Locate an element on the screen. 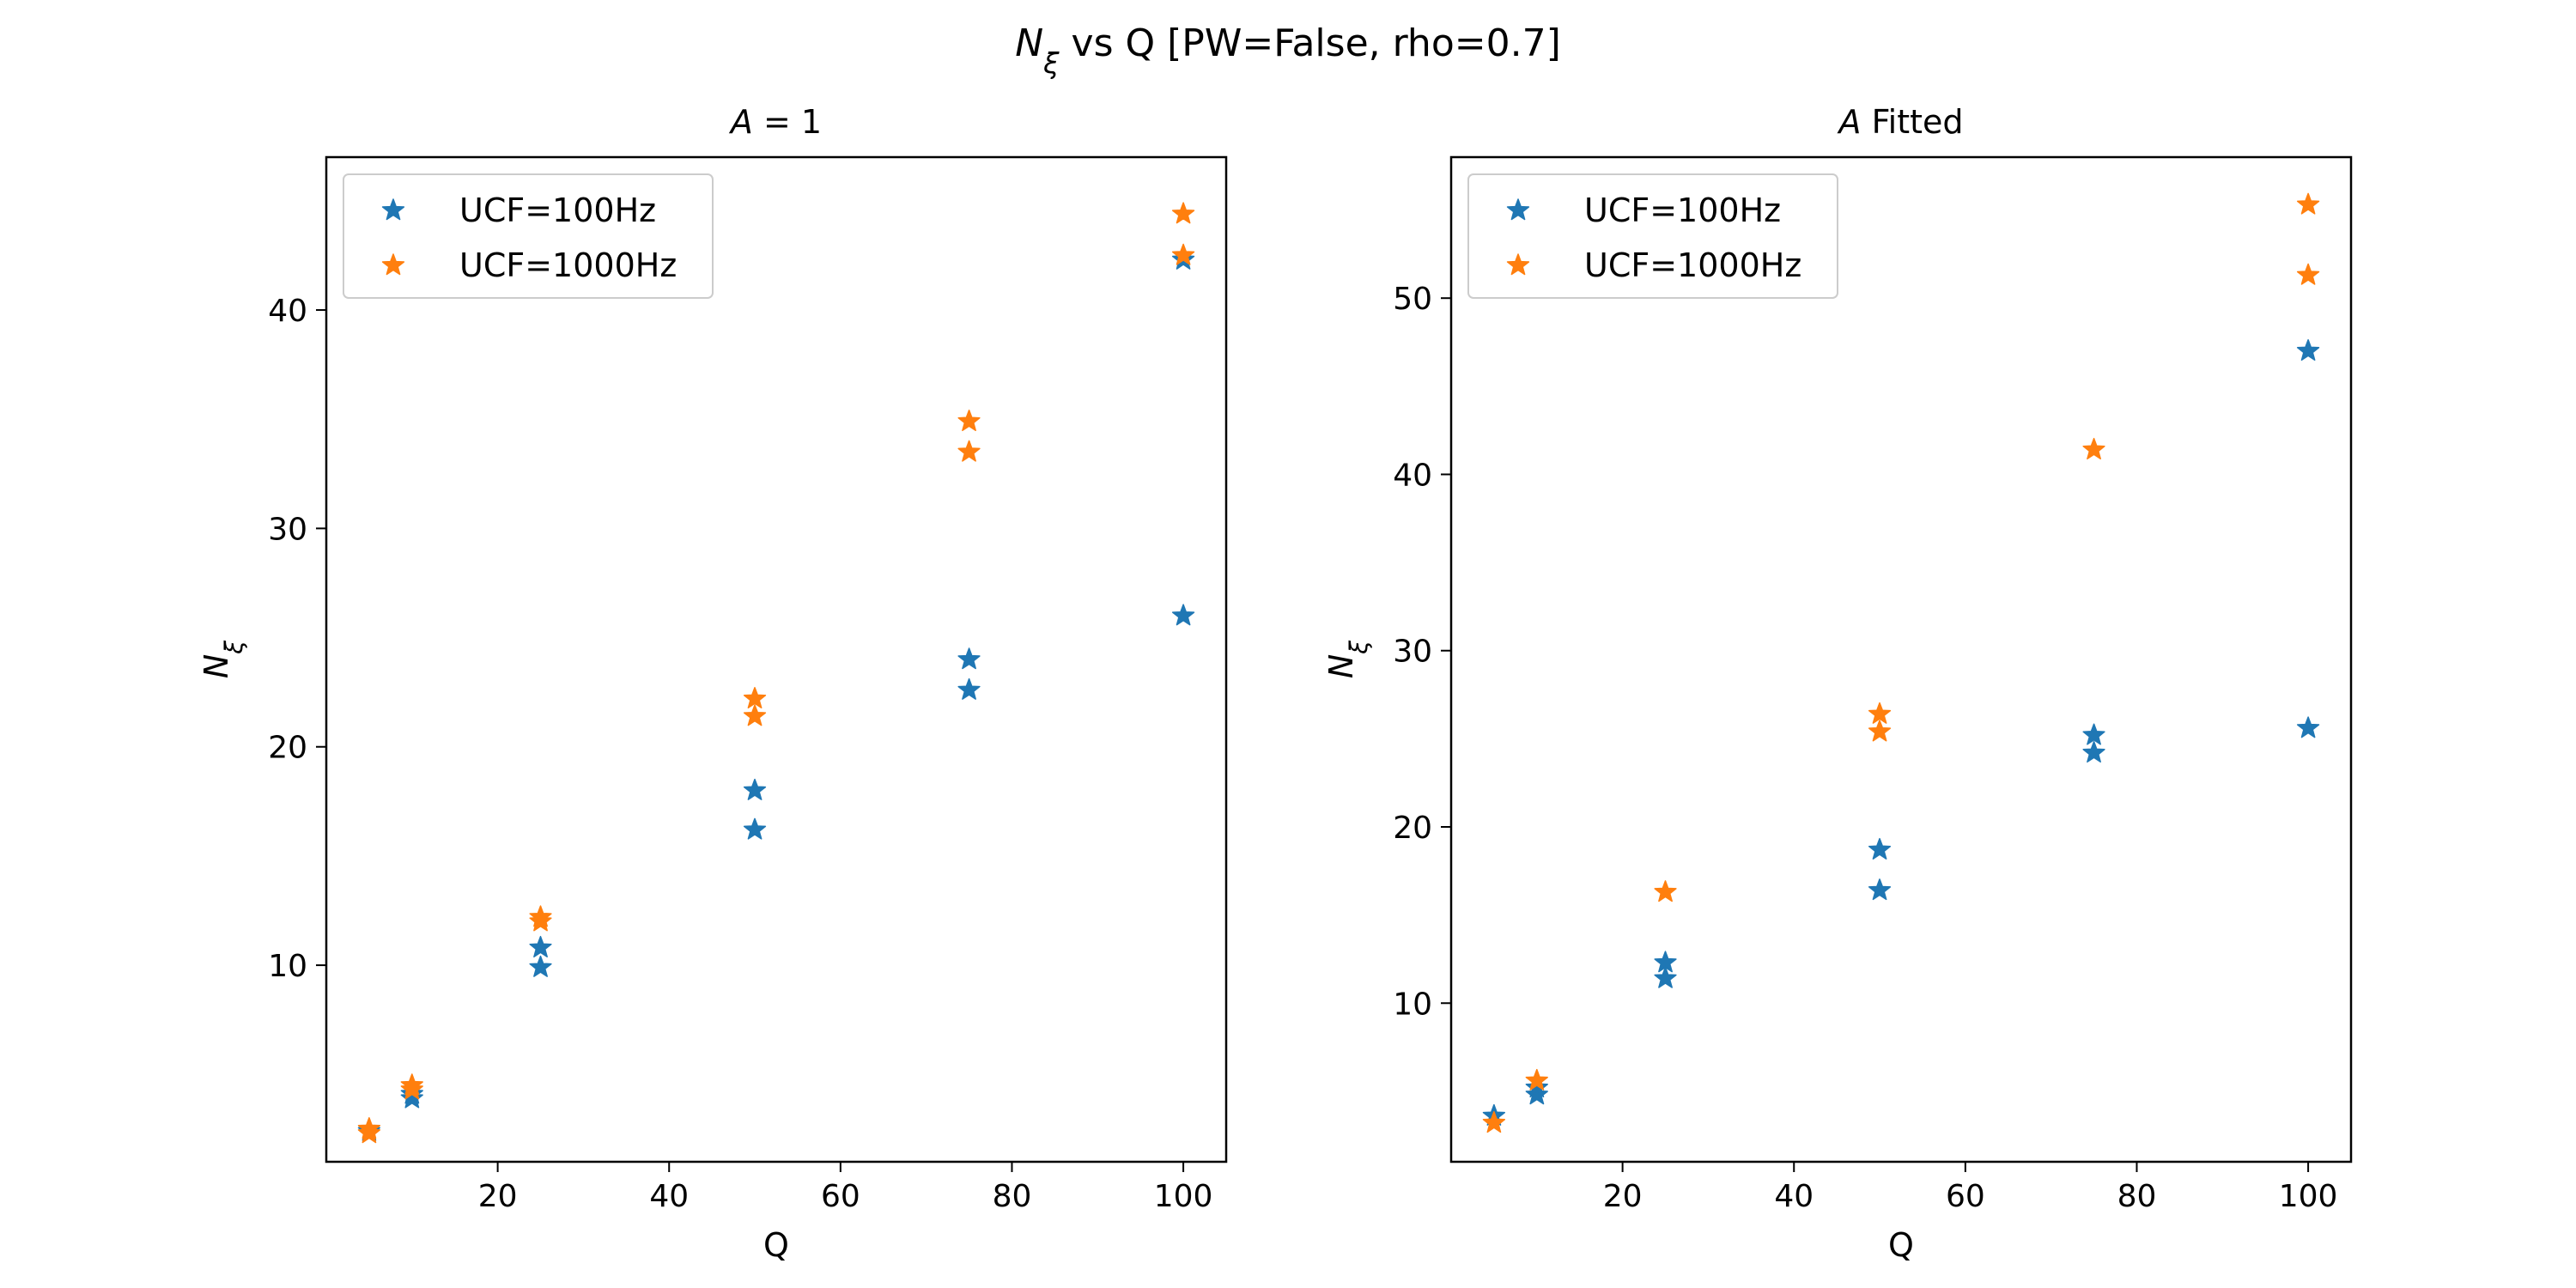 Image resolution: width=2576 pixels, height=1288 pixels. panel-title: A Fitted is located at coordinates (1900, 122).